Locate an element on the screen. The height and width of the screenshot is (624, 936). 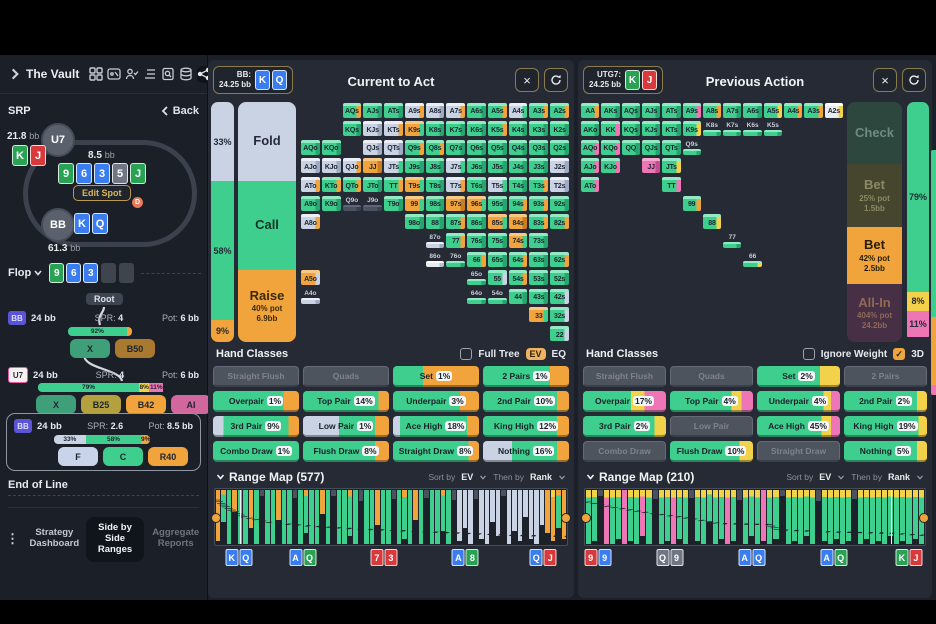
hand-tile-AKo: AKo is located at coordinates (590, 129).